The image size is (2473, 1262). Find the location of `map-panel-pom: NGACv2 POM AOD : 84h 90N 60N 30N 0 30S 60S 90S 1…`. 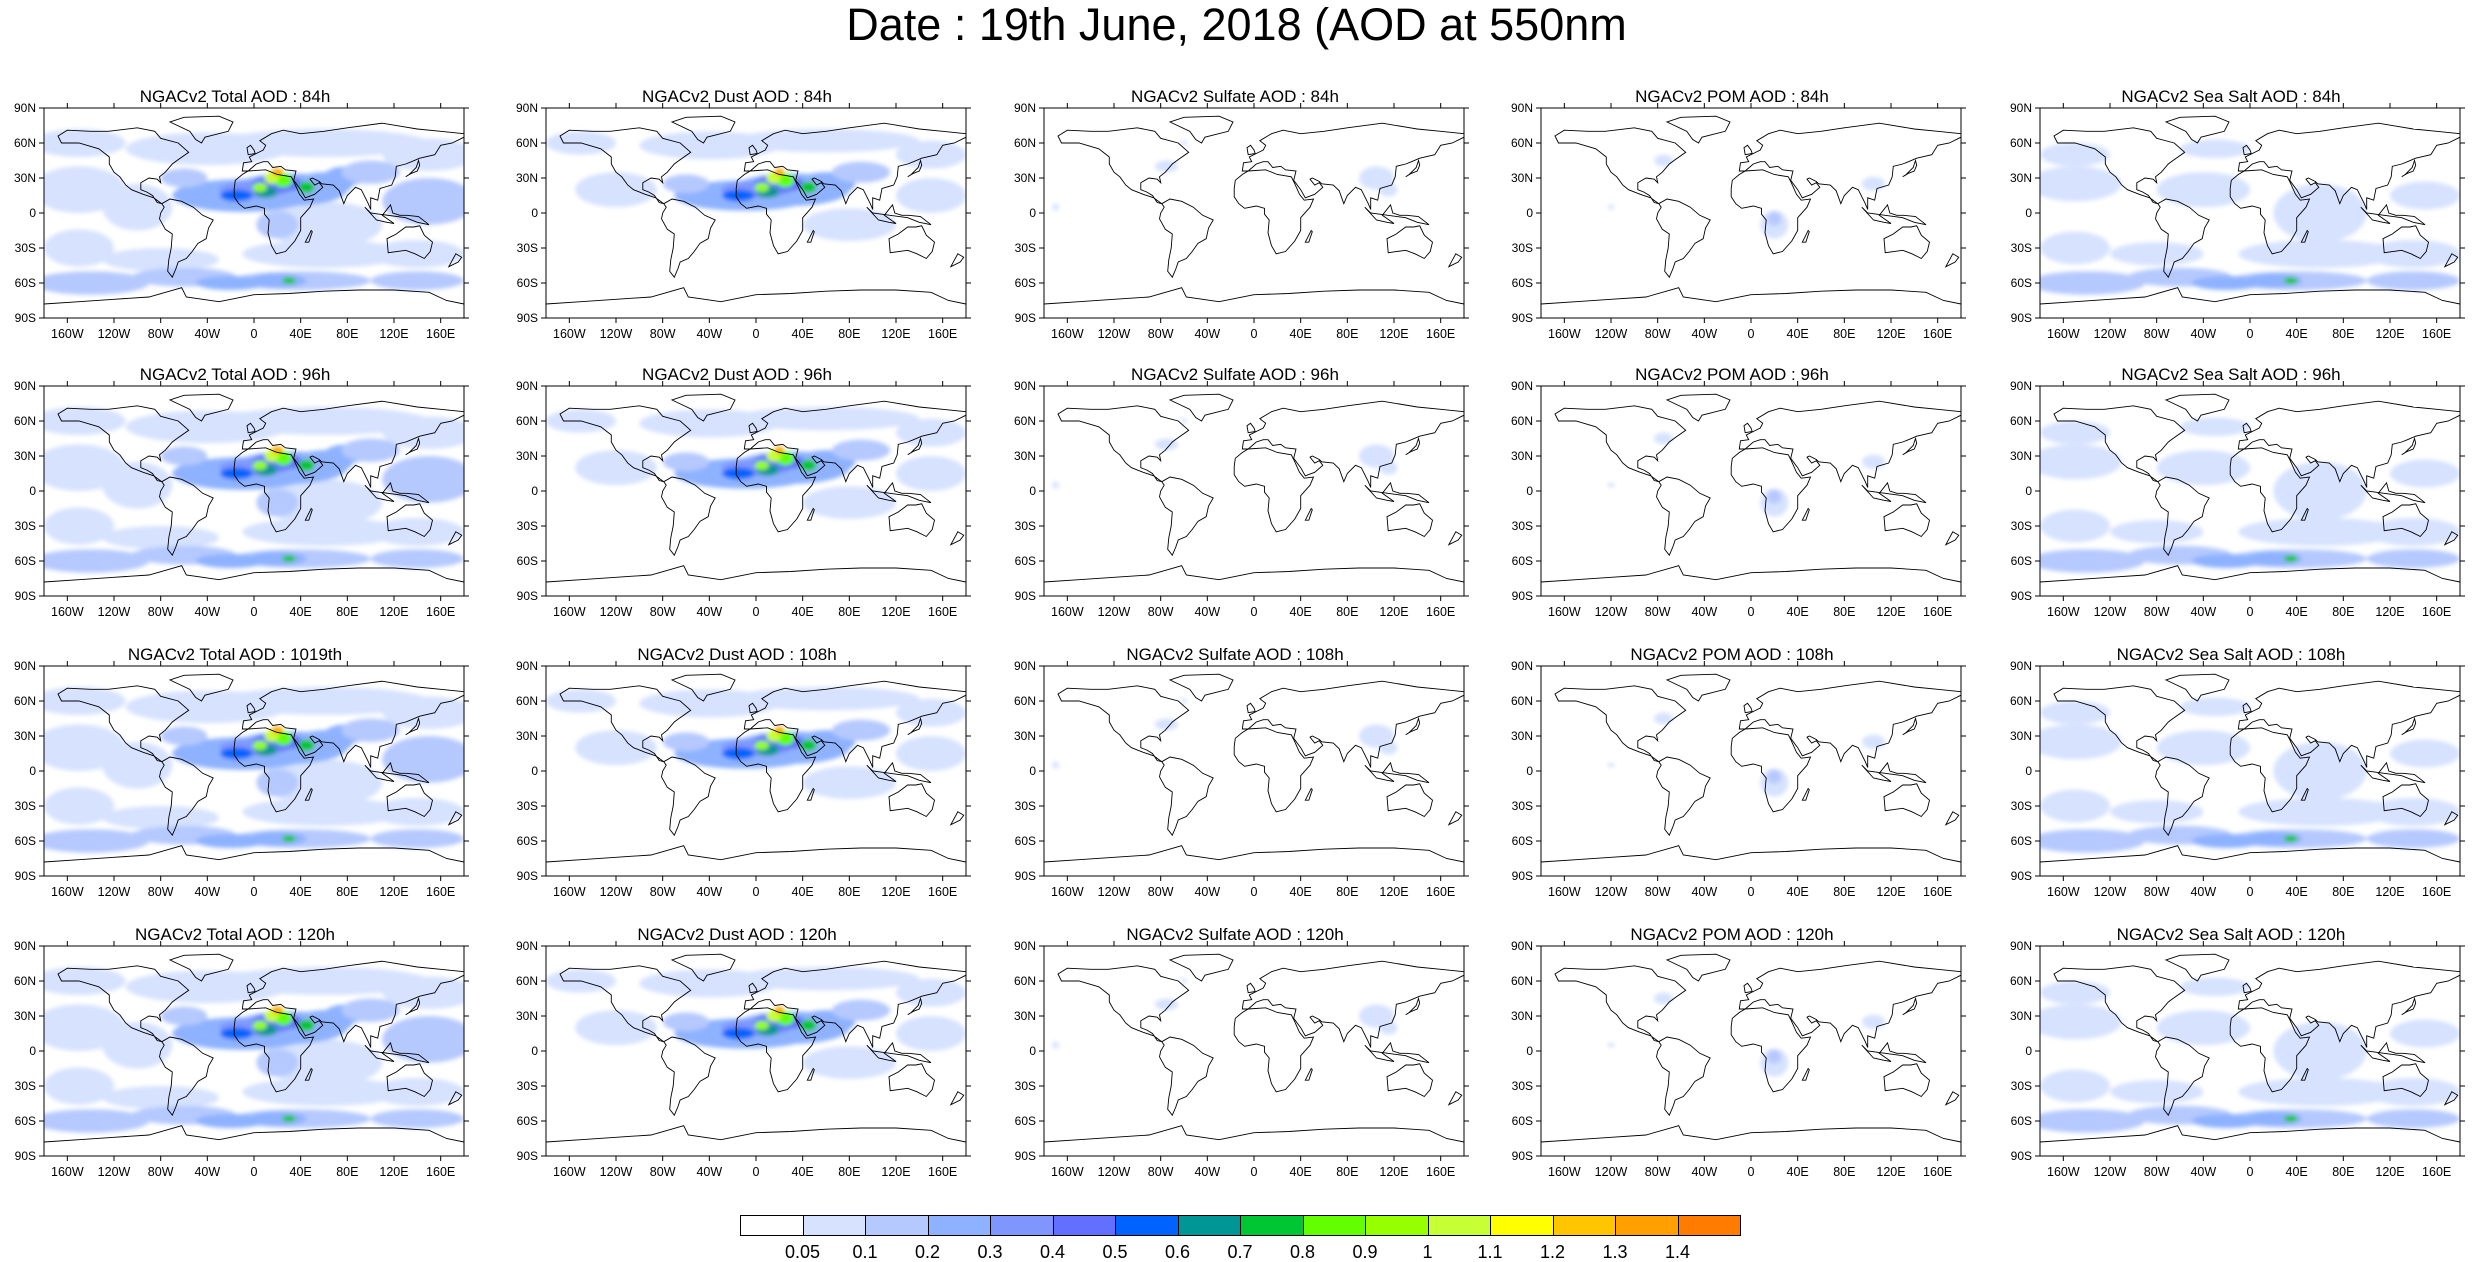

map-panel-pom: NGACv2 POM AOD : 84h 90N 60N 30N 0 30S 60S 90S 1… is located at coordinates (1732, 223).